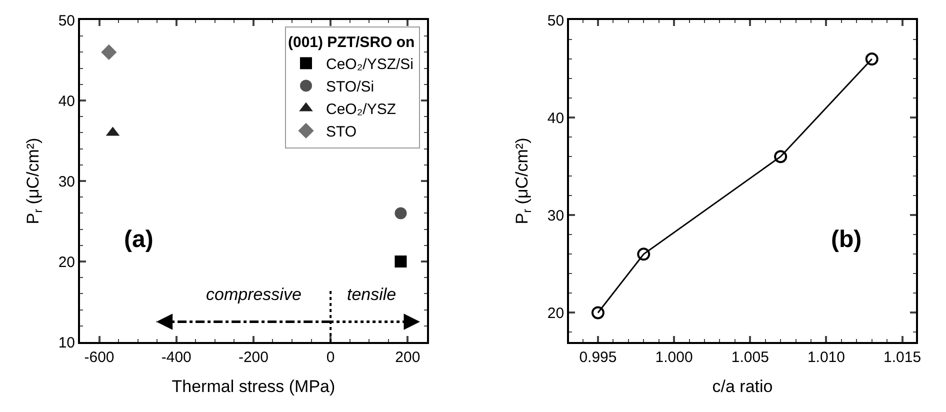 Image resolution: width=946 pixels, height=412 pixels. Describe the element at coordinates (361, 109) in the screenshot. I see `legend-label: CeO₂/YSZ` at that location.